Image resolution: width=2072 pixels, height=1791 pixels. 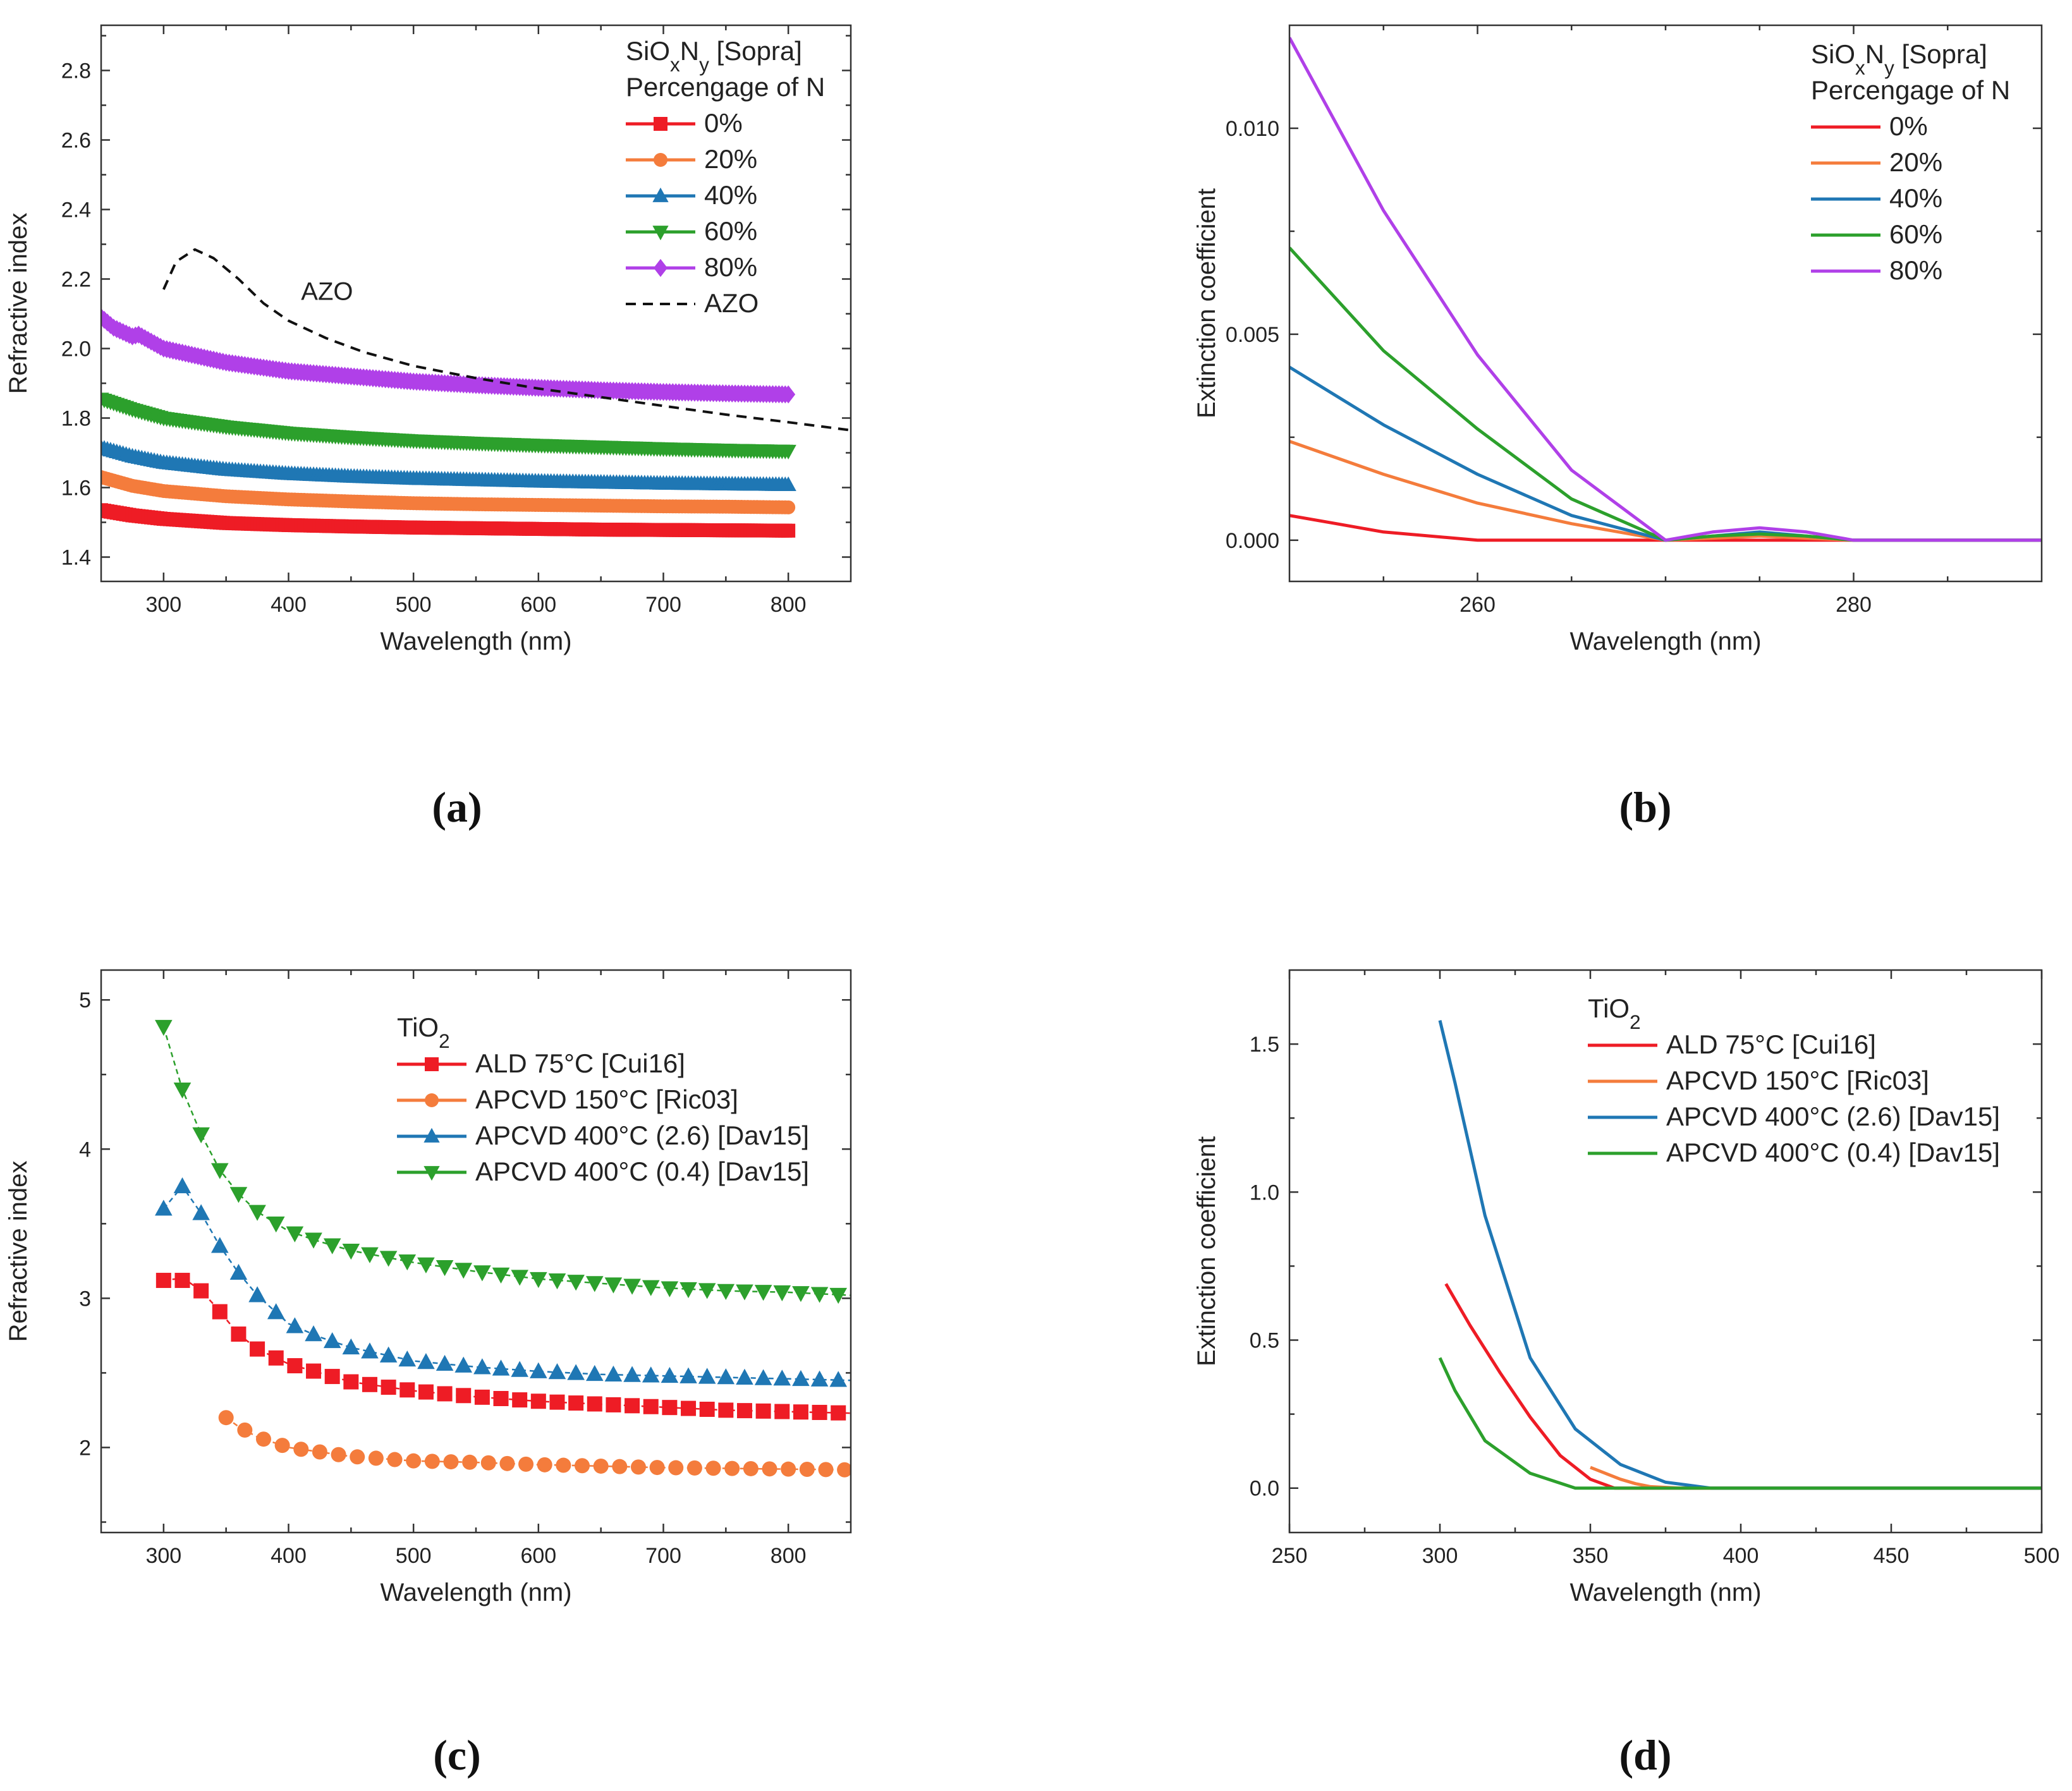 I want to click on panel-letter: (d), so click(x=1645, y=1755).